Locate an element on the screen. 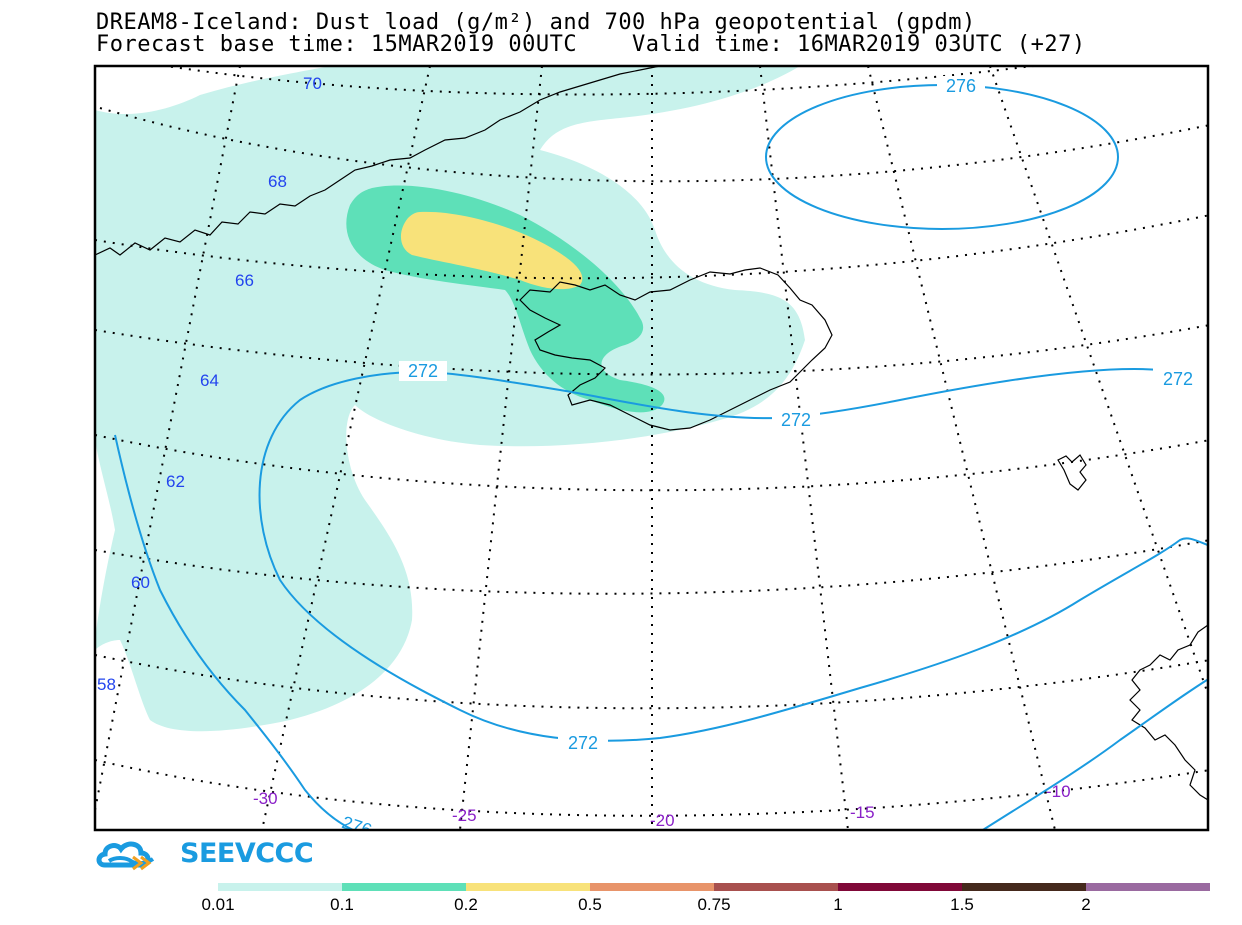 The image size is (1242, 925). lat-label-66: 66 is located at coordinates (244, 280).